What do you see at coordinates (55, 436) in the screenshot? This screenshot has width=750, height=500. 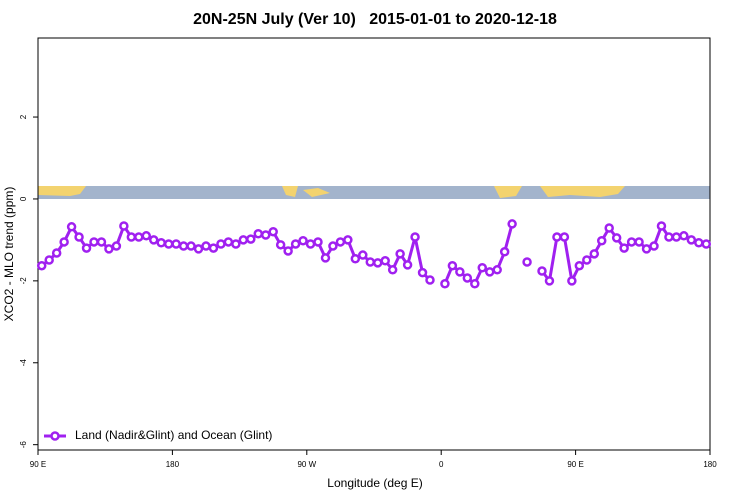 I see `legend-marker` at bounding box center [55, 436].